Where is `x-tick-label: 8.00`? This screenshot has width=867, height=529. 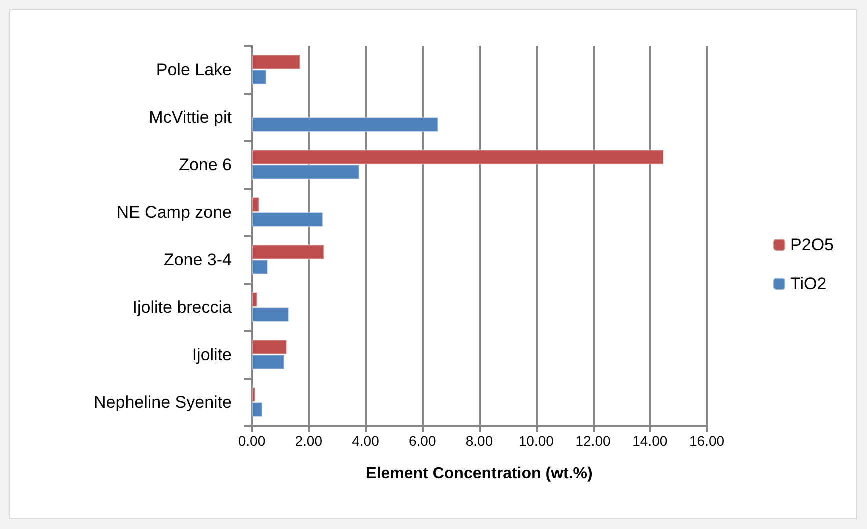
x-tick-label: 8.00 is located at coordinates (480, 441).